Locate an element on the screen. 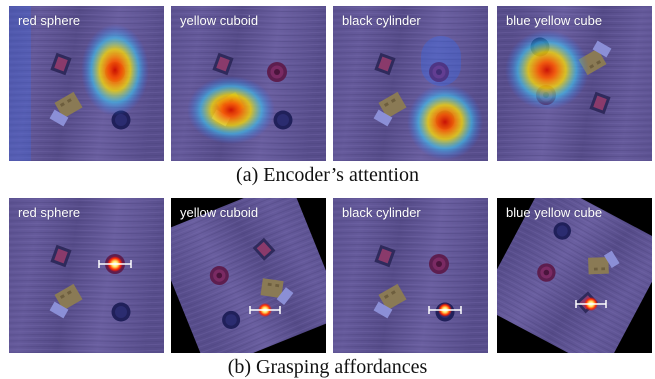 The height and width of the screenshot is (379, 655). attention-panel-black-cylinder: black cylinder is located at coordinates (410, 83).